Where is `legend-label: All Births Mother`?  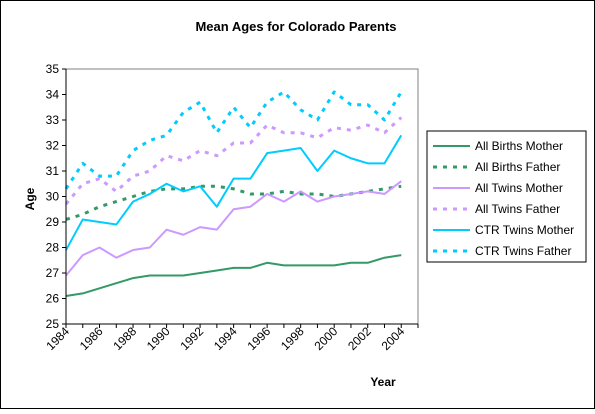 legend-label: All Births Mother is located at coordinates (519, 146).